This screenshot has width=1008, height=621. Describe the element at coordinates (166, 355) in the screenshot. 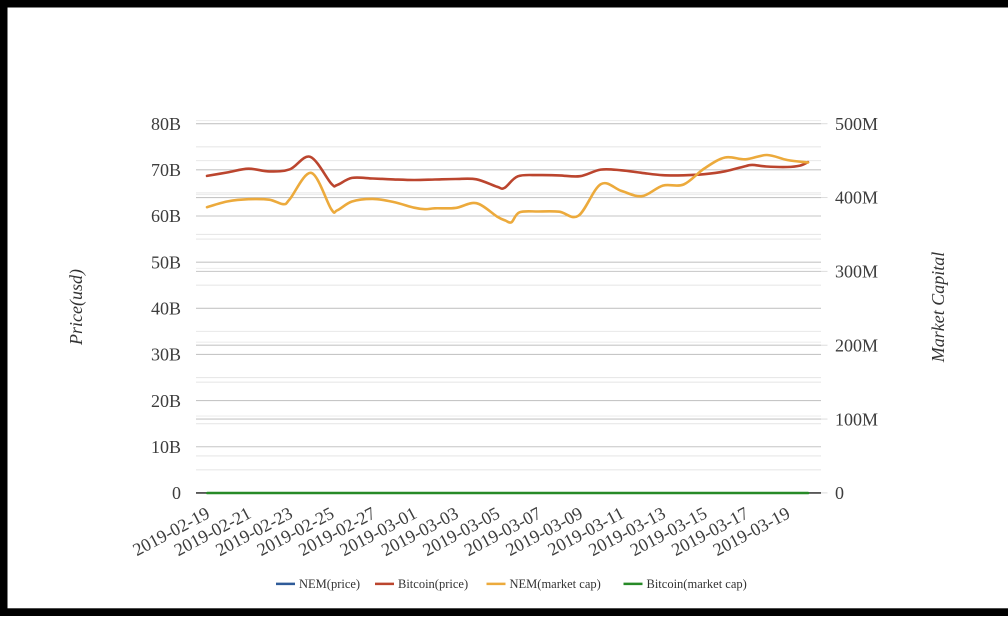

I see `svg-text: 30B` at that location.